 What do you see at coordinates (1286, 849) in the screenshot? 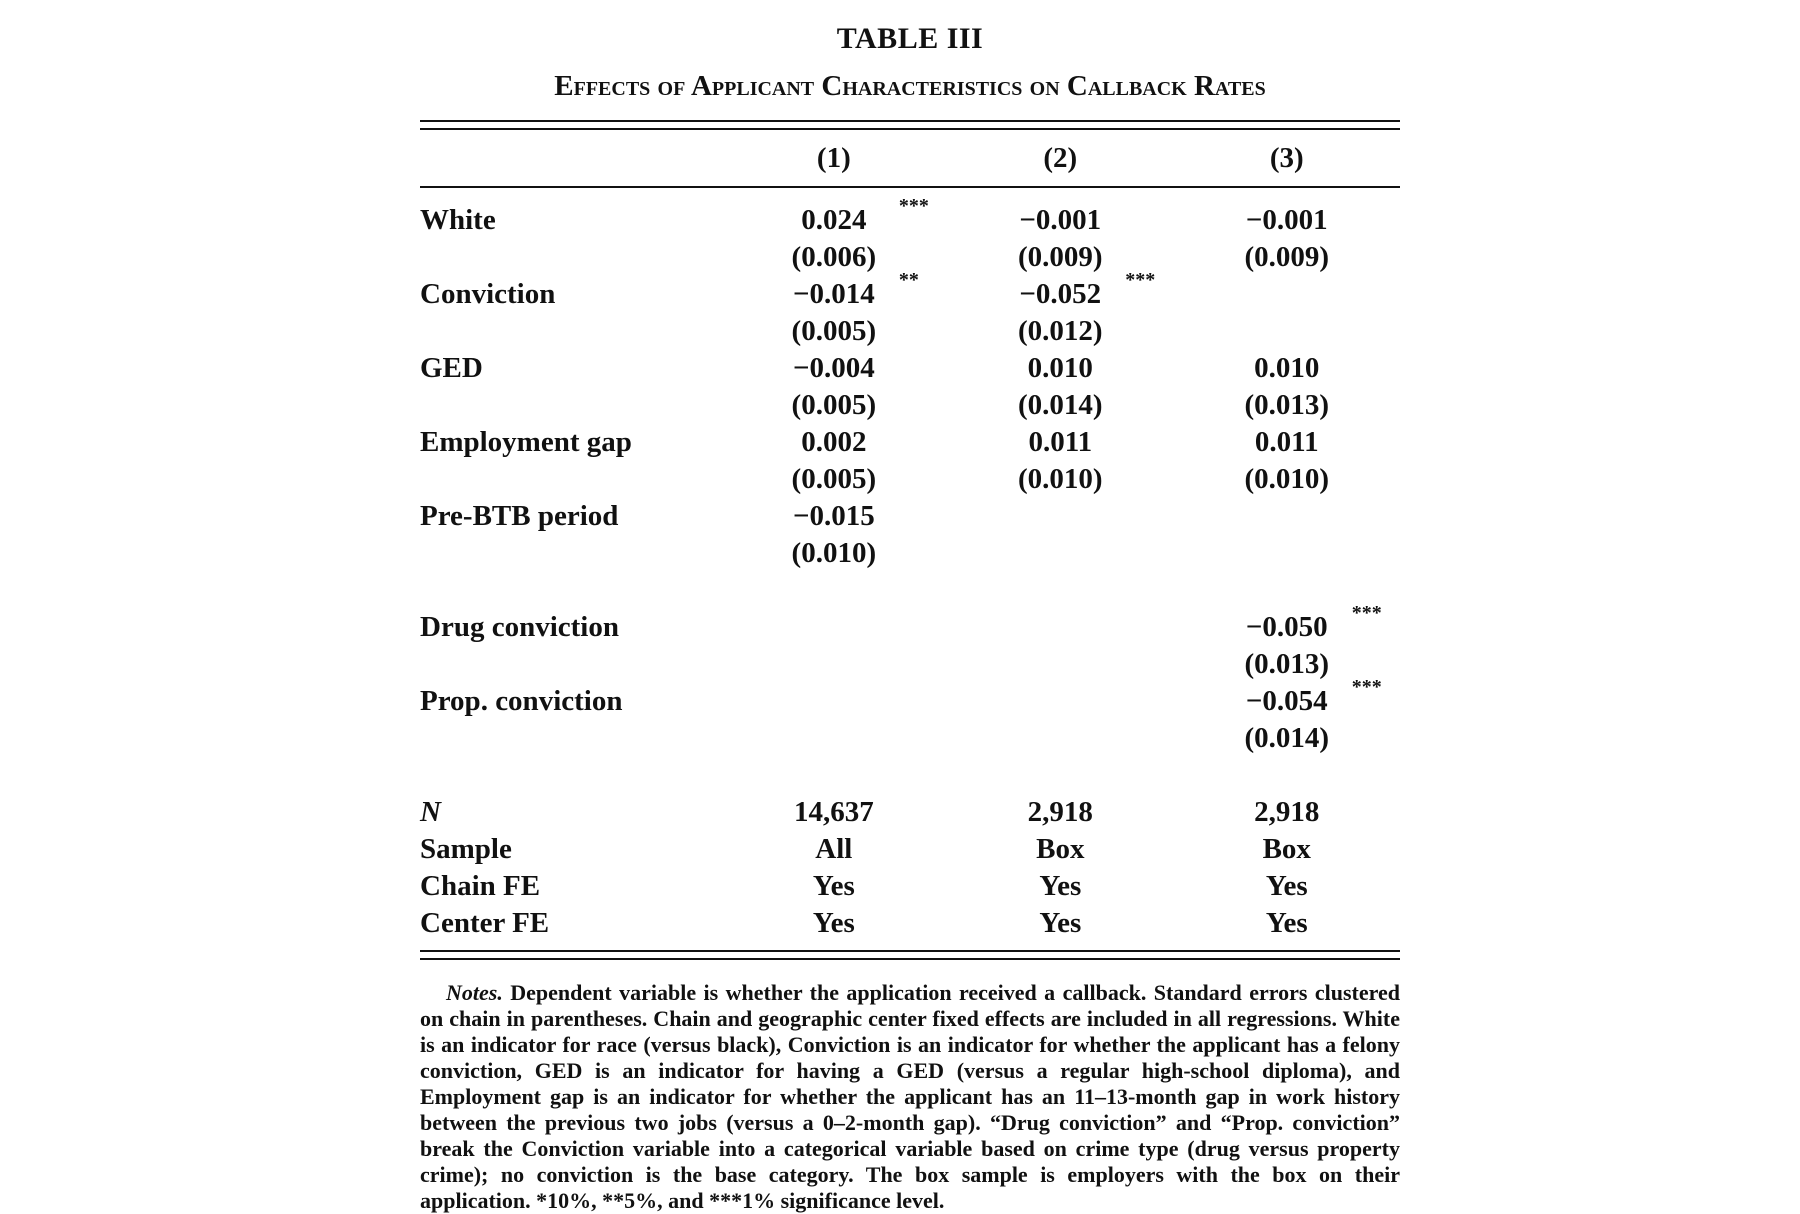
I see `footer-value: Box` at bounding box center [1286, 849].